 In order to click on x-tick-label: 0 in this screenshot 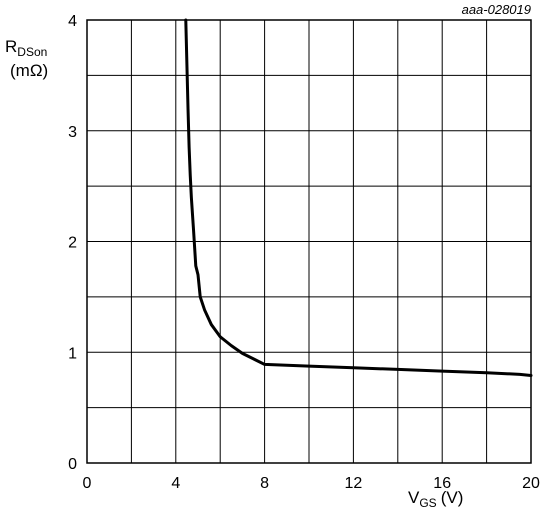, I will do `click(87, 483)`.